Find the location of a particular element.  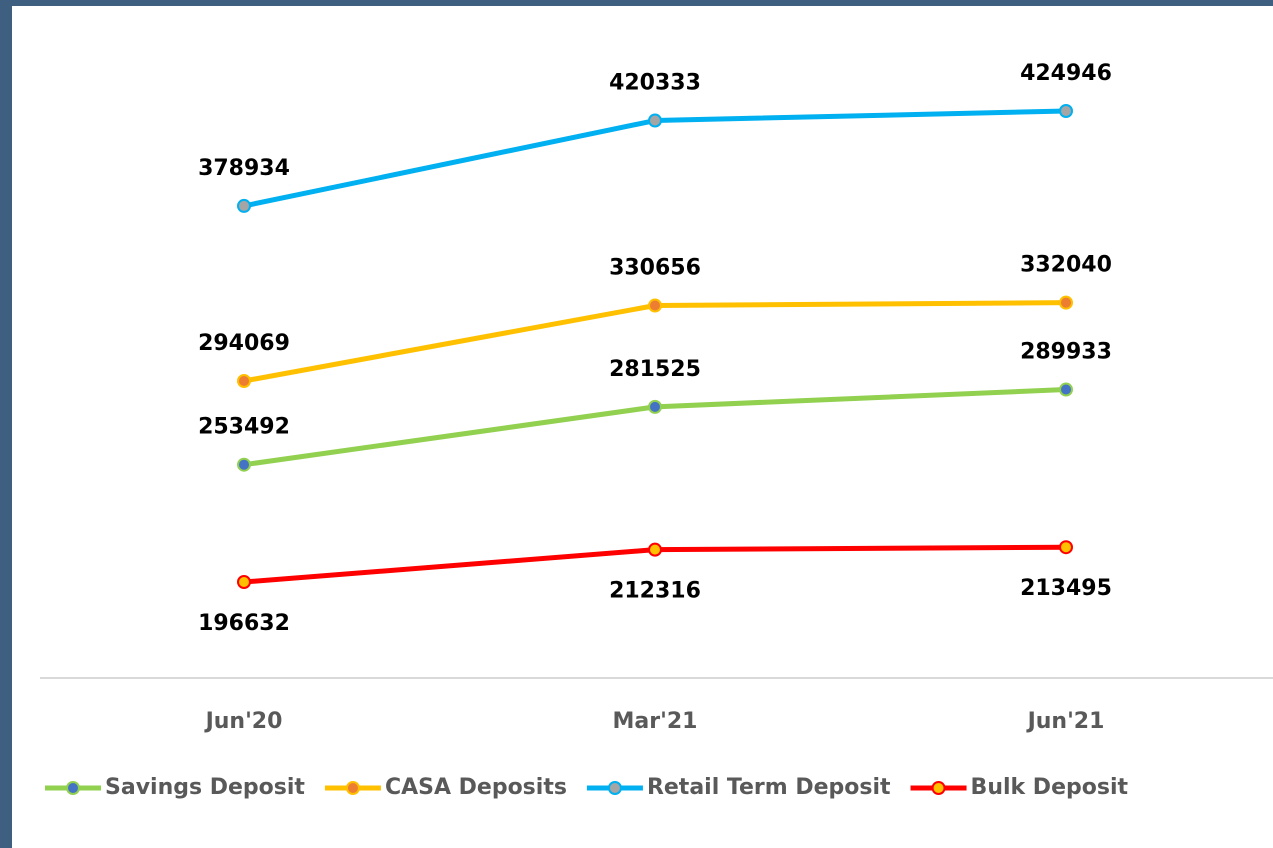

data-label: 196632 is located at coordinates (244, 623).